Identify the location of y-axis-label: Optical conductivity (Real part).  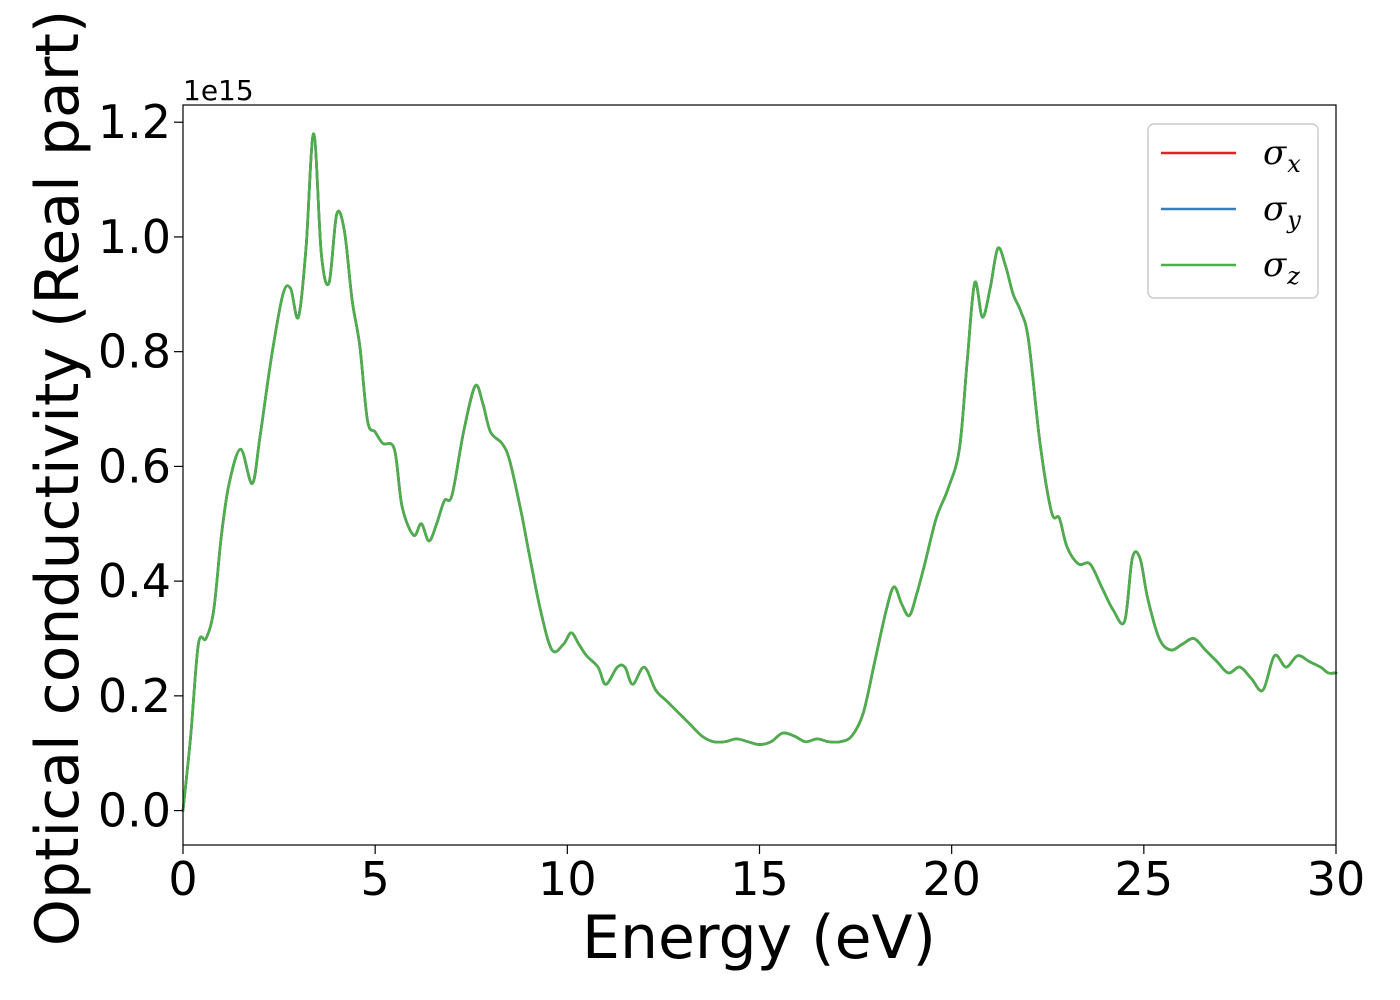
(58, 478).